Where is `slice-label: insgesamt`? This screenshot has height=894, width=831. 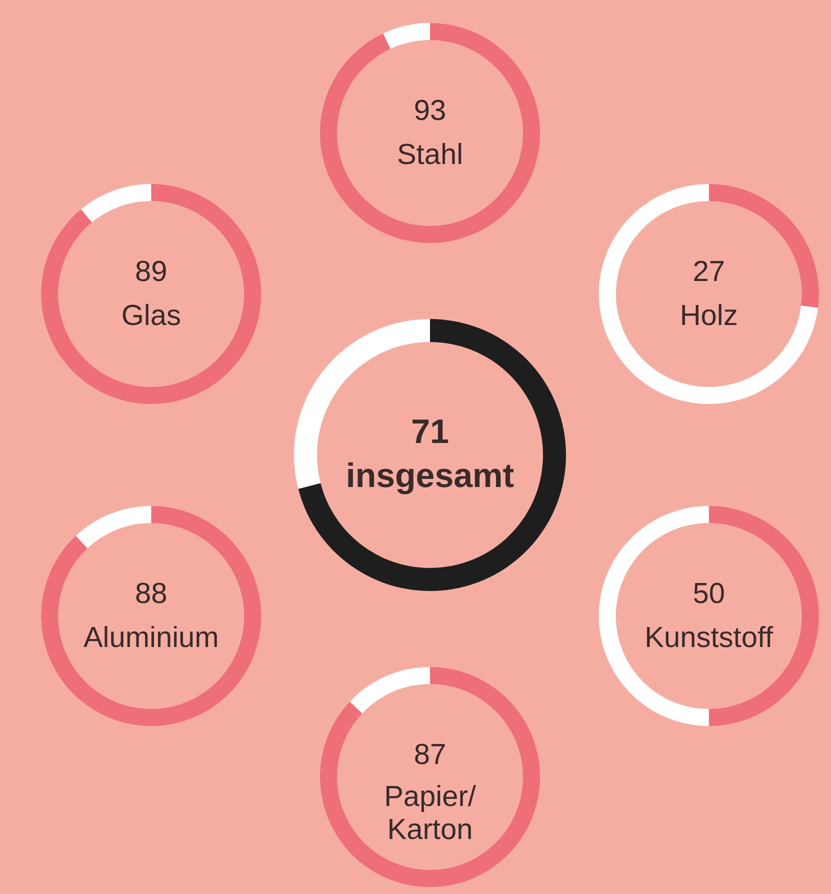 slice-label: insgesamt is located at coordinates (430, 476).